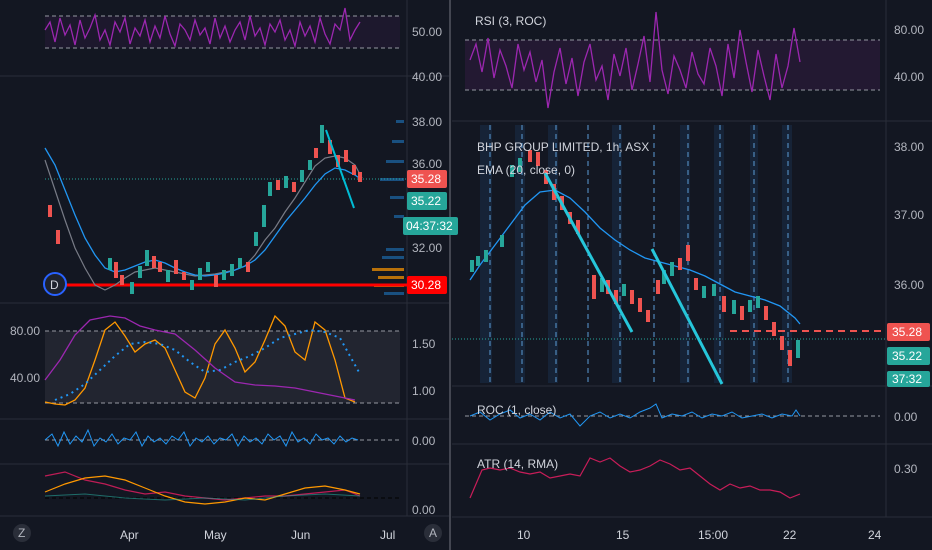  I want to click on left-price-axis-38: 38.00, so click(427, 122).